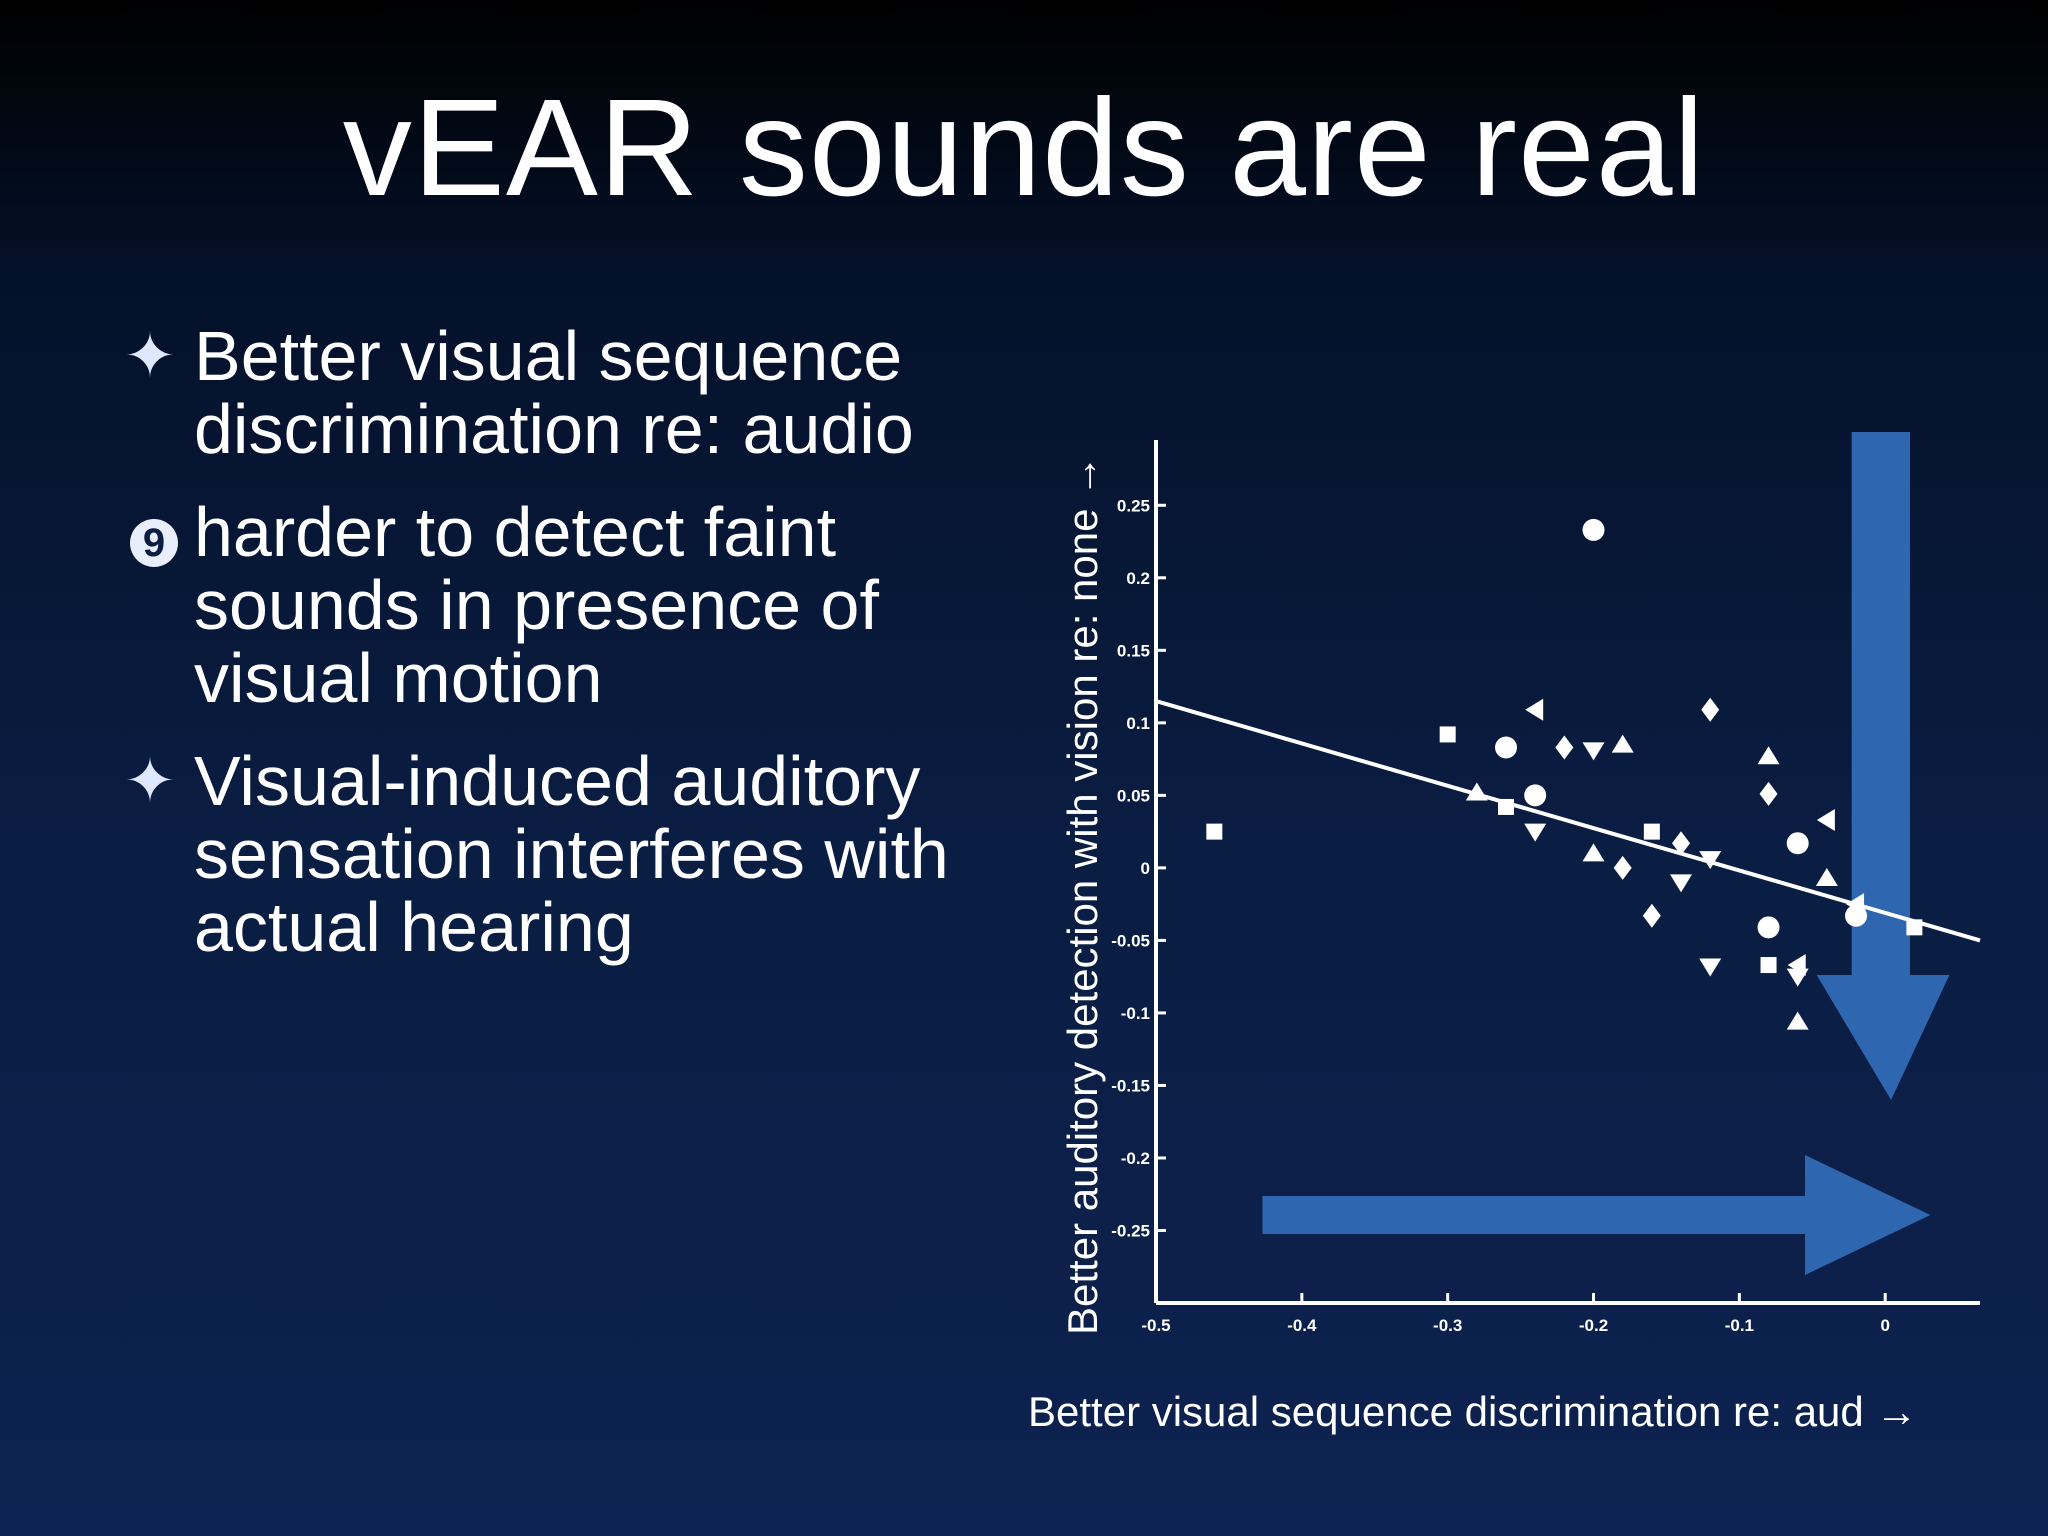  What do you see at coordinates (1447, 1325) in the screenshot?
I see `x-tick-label: -0.3` at bounding box center [1447, 1325].